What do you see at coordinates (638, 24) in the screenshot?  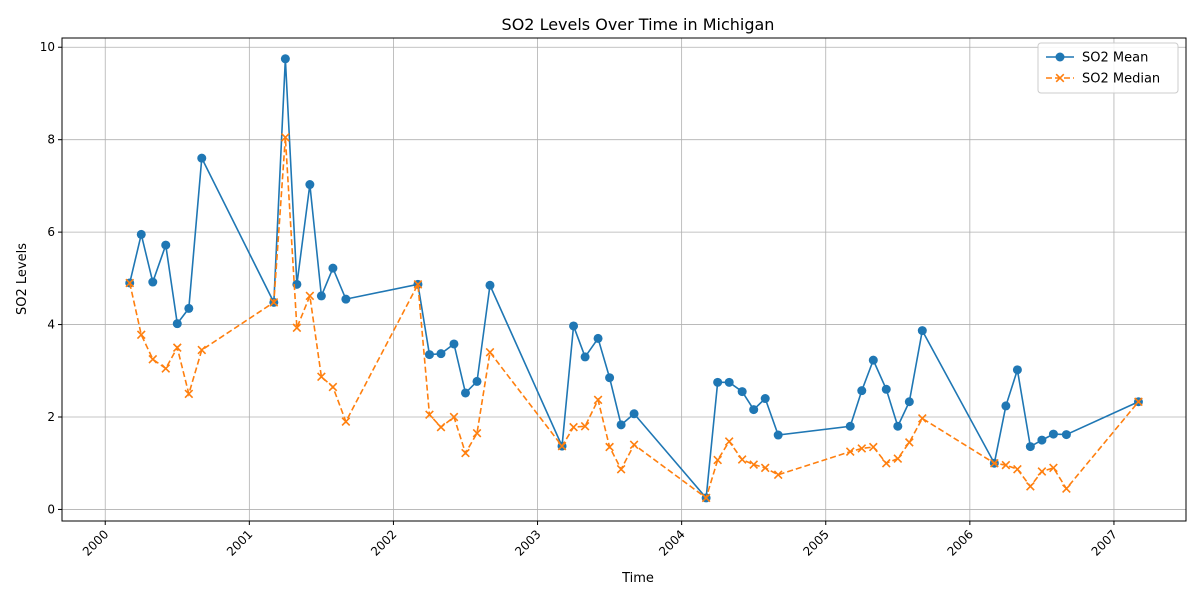 I see `chart-title: SO2 Levels Over Time in Michigan` at bounding box center [638, 24].